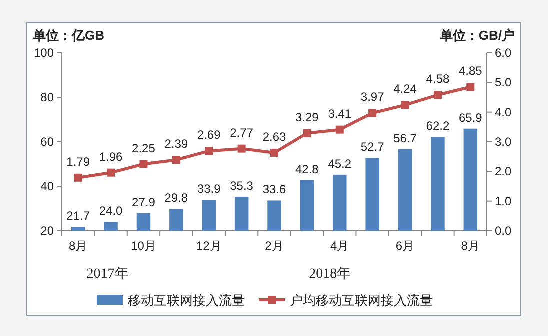 The width and height of the screenshot is (548, 336). I want to click on data-label: 56.7, so click(406, 138).